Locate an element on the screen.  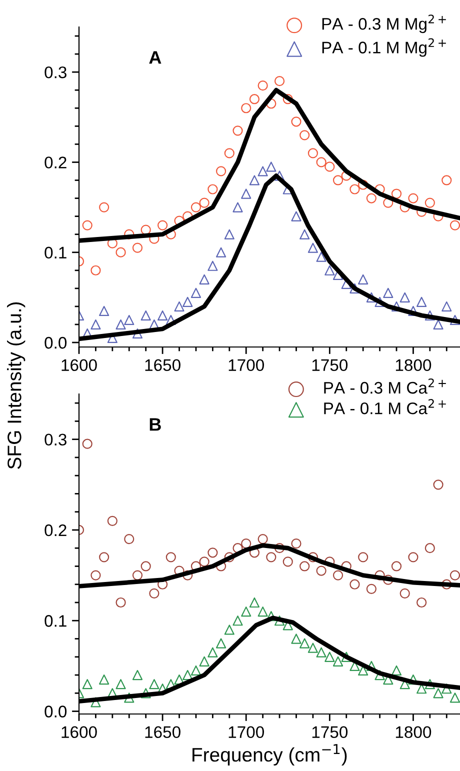
x-axis-title: Frequency (cm$^{−1}$) is located at coordinates (269, 755).